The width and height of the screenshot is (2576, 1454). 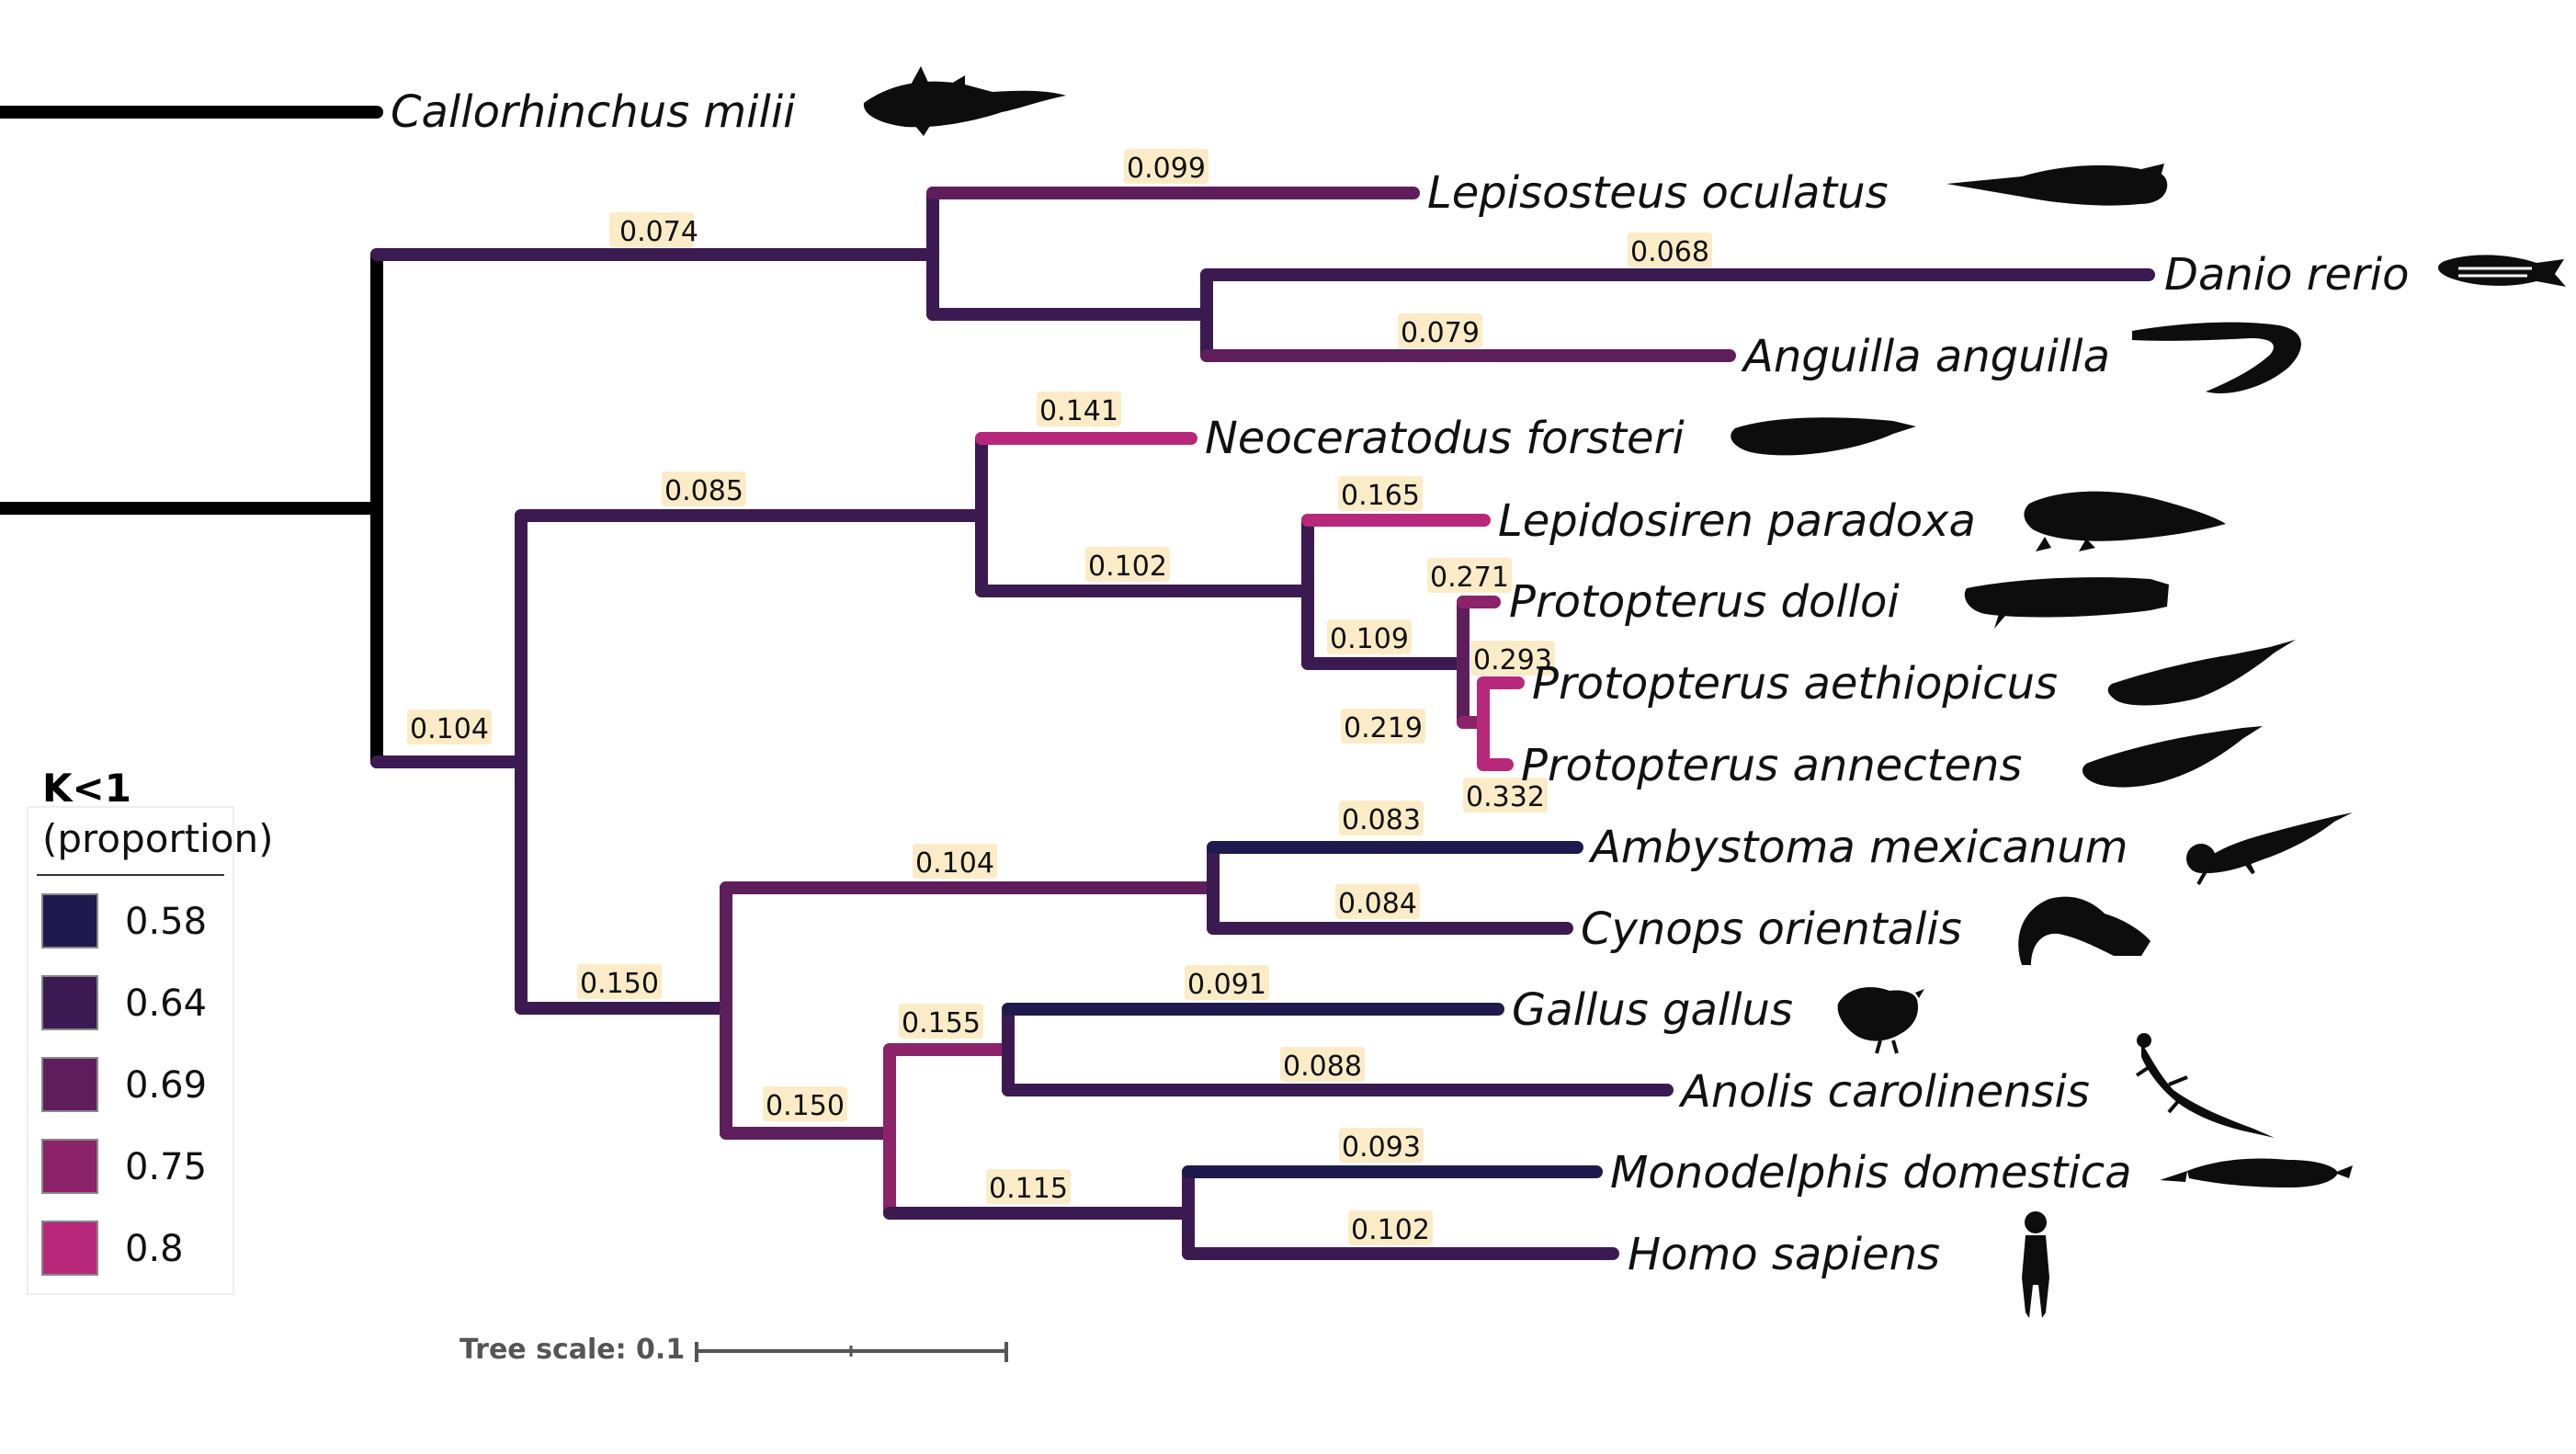 I want to click on branch-label-p-aethiopicus: 0.293, so click(x=1512, y=659).